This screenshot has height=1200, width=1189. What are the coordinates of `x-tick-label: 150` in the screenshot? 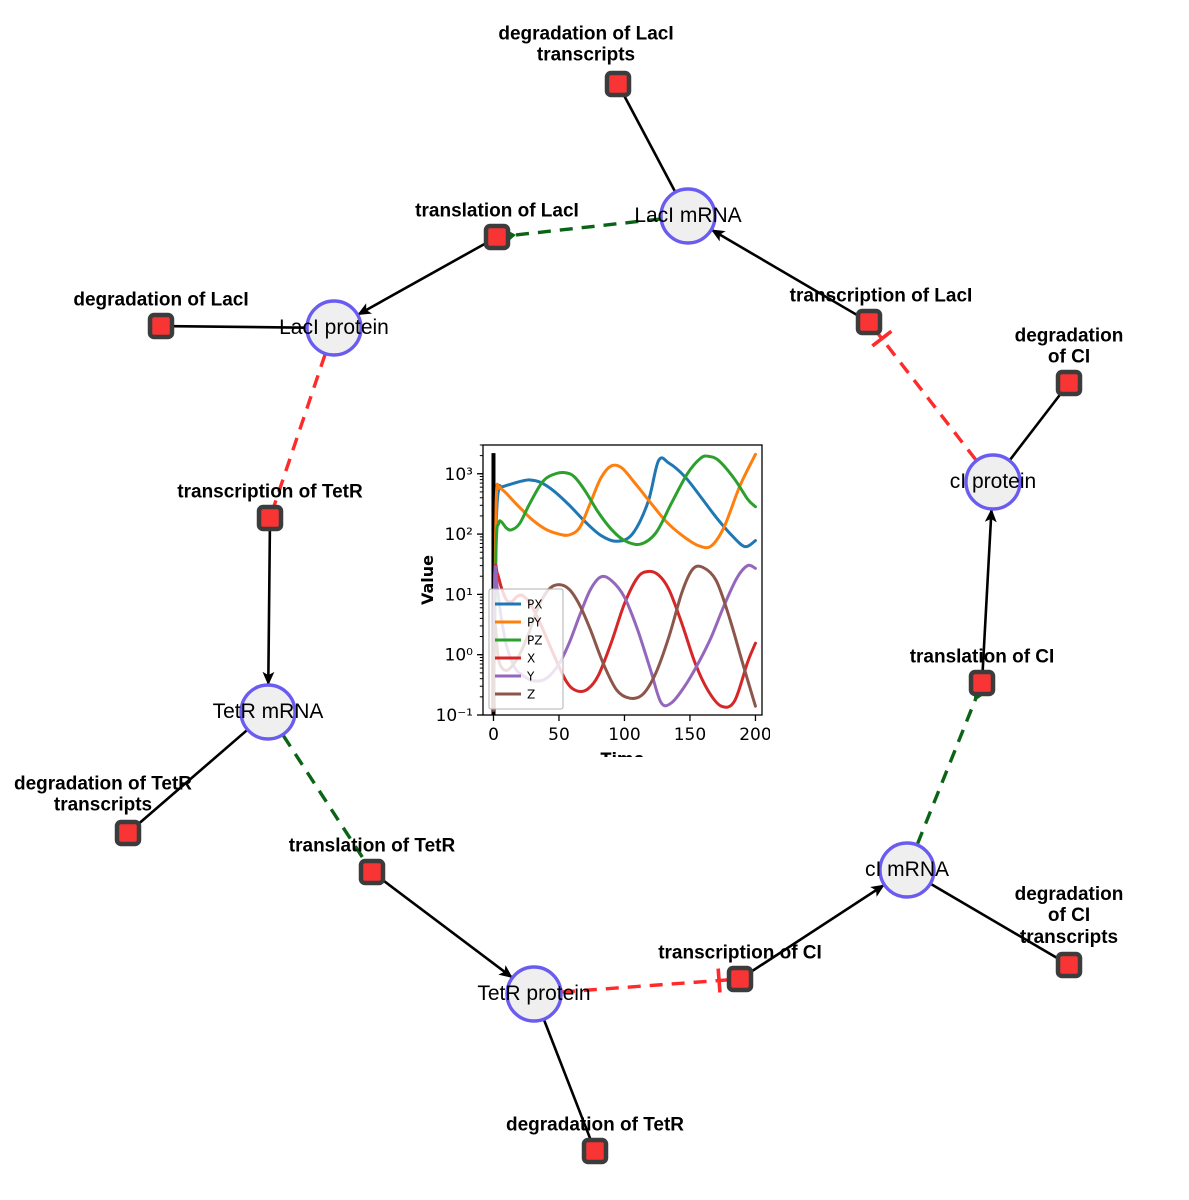 It's located at (690, 735).